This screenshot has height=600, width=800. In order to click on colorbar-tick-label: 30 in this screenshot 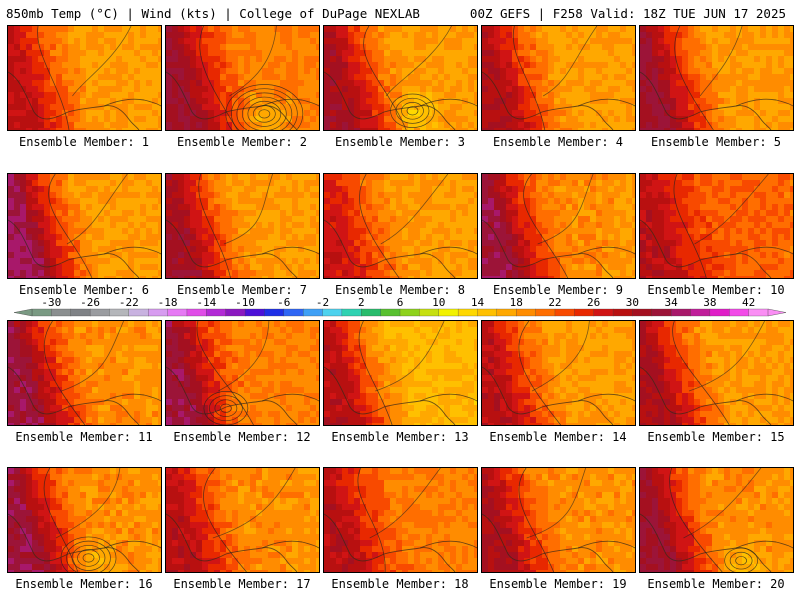, I will do `click(632, 302)`.